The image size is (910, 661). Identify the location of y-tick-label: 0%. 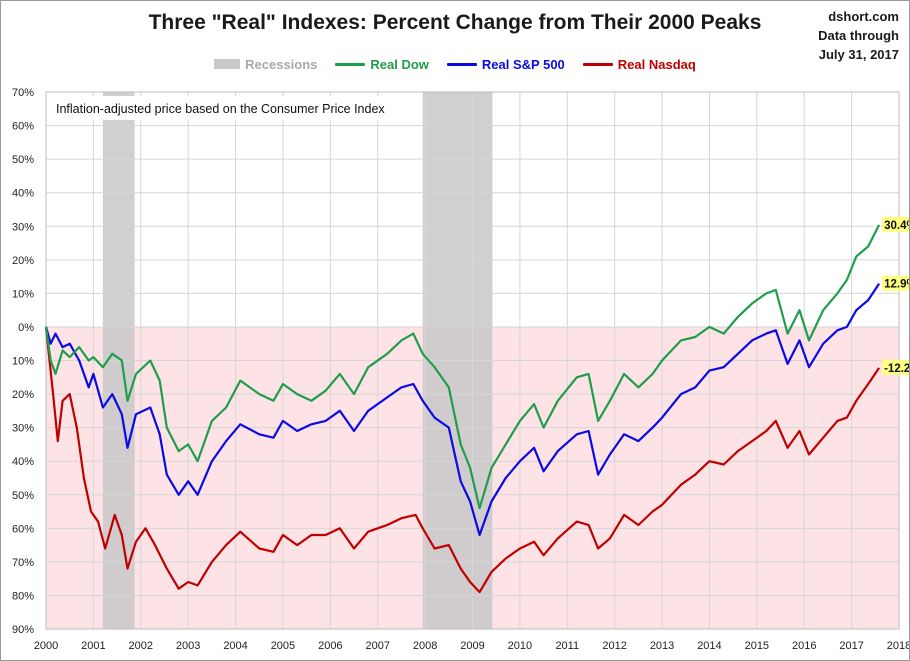
(26, 328).